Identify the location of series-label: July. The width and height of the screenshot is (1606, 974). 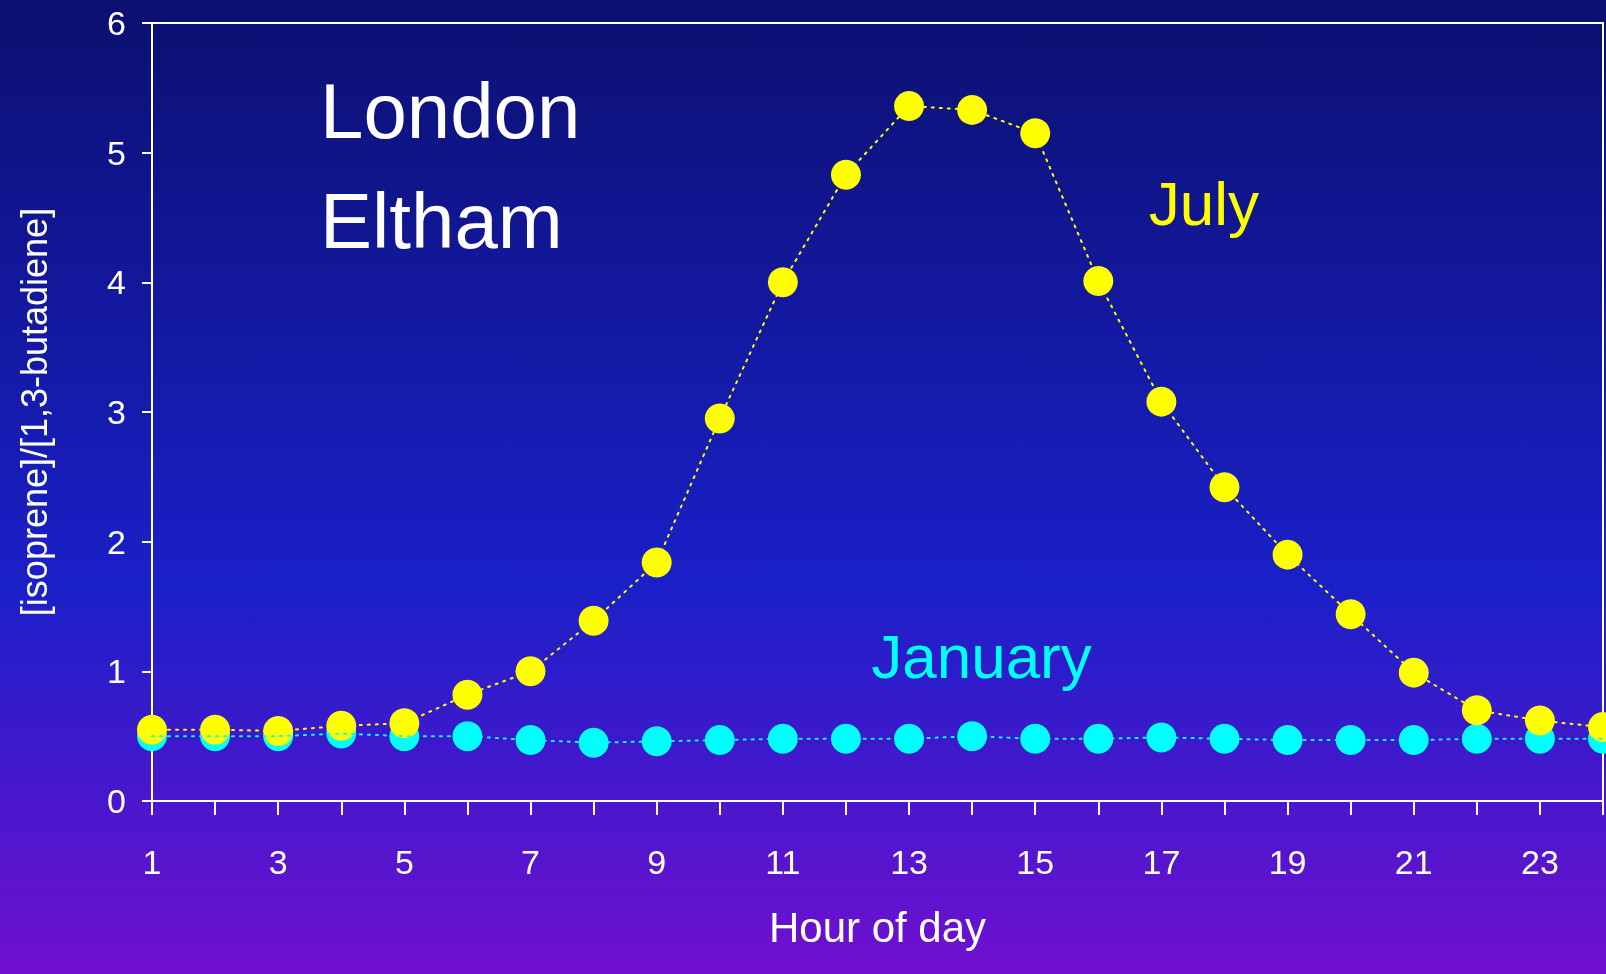
(1204, 203).